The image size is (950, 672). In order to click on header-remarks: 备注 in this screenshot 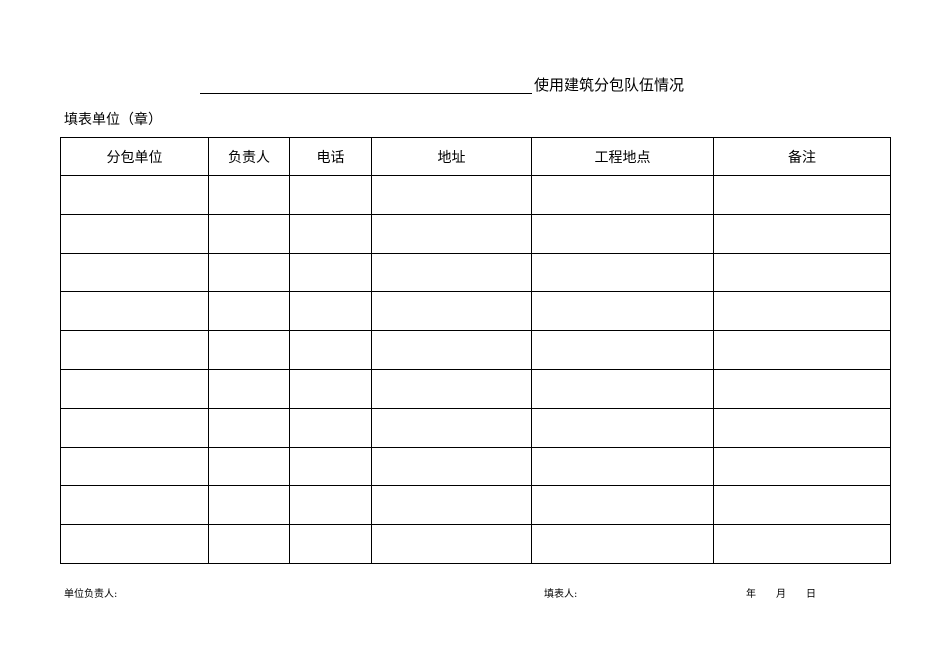, I will do `click(802, 156)`.